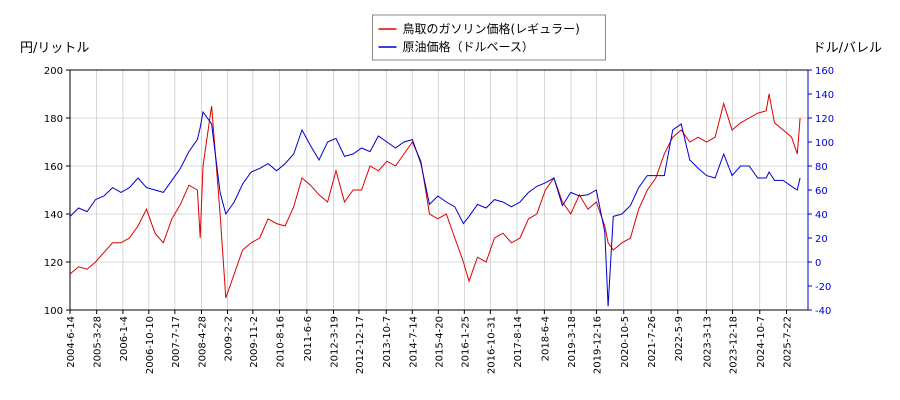 This screenshot has height=400, width=900. Describe the element at coordinates (625, 342) in the screenshot. I see `x-tick-label: 2020-10-5` at that location.